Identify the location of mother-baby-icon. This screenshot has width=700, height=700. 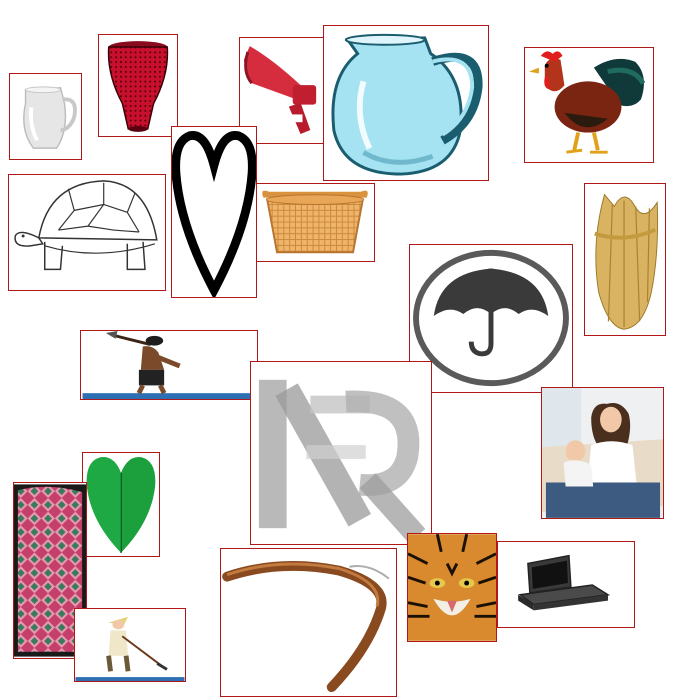
(602, 453).